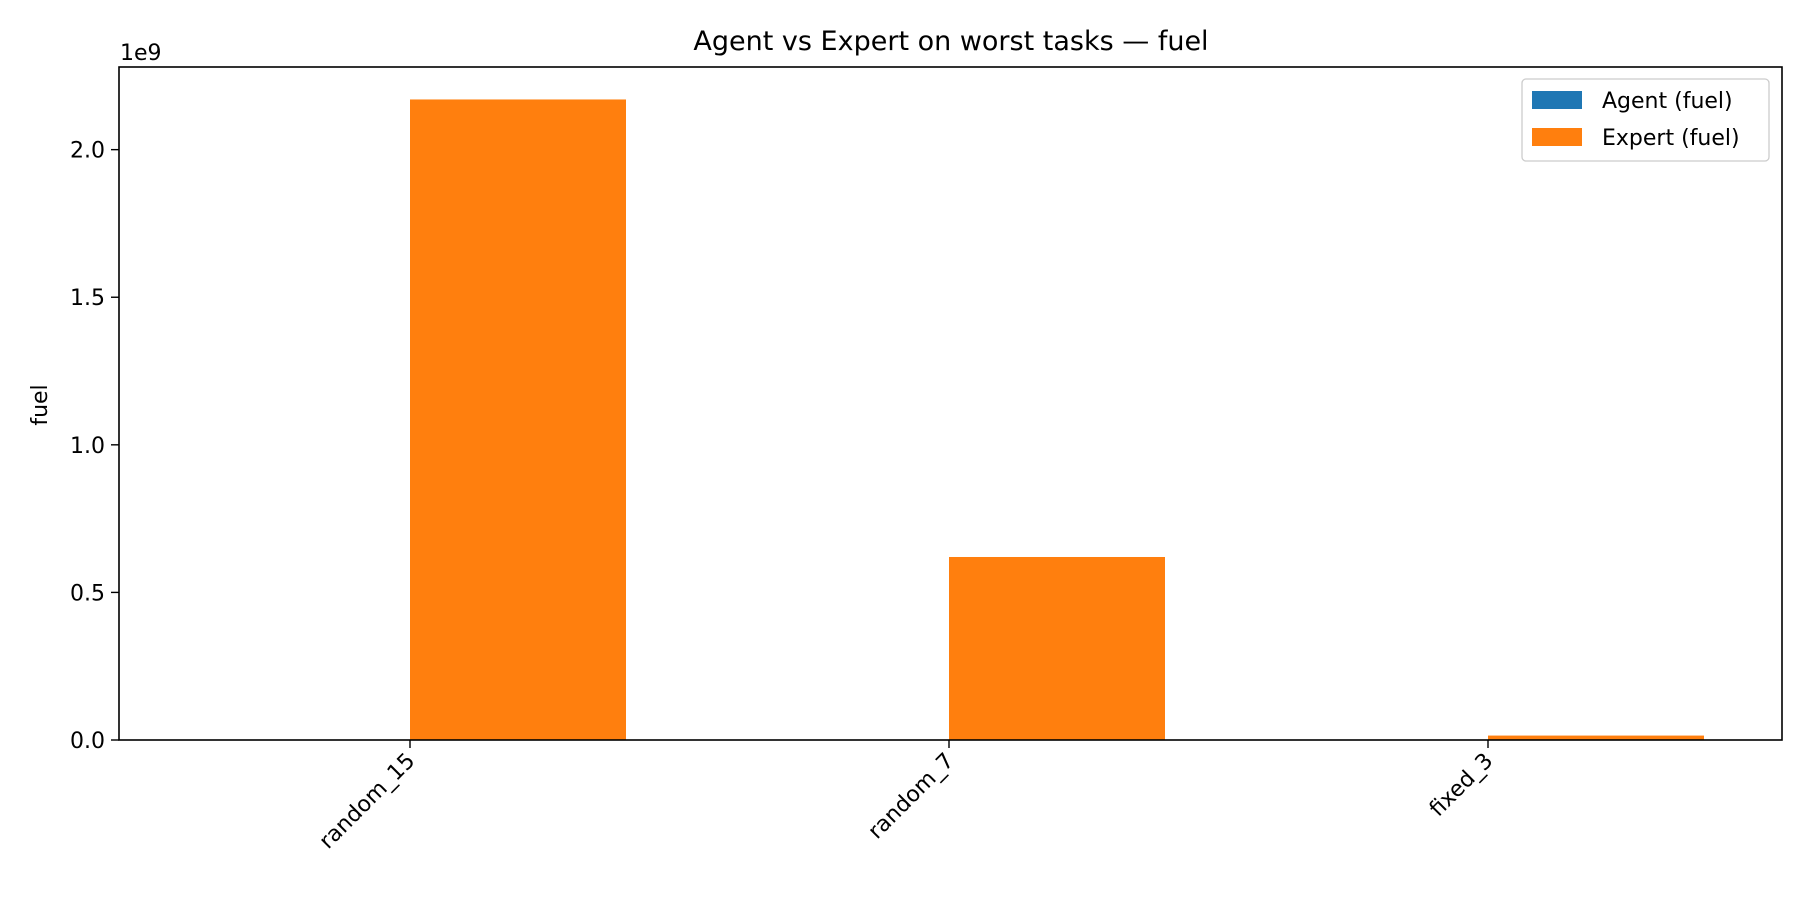 The image size is (1800, 900). What do you see at coordinates (87, 298) in the screenshot?
I see `y-tick-label: 1.5` at bounding box center [87, 298].